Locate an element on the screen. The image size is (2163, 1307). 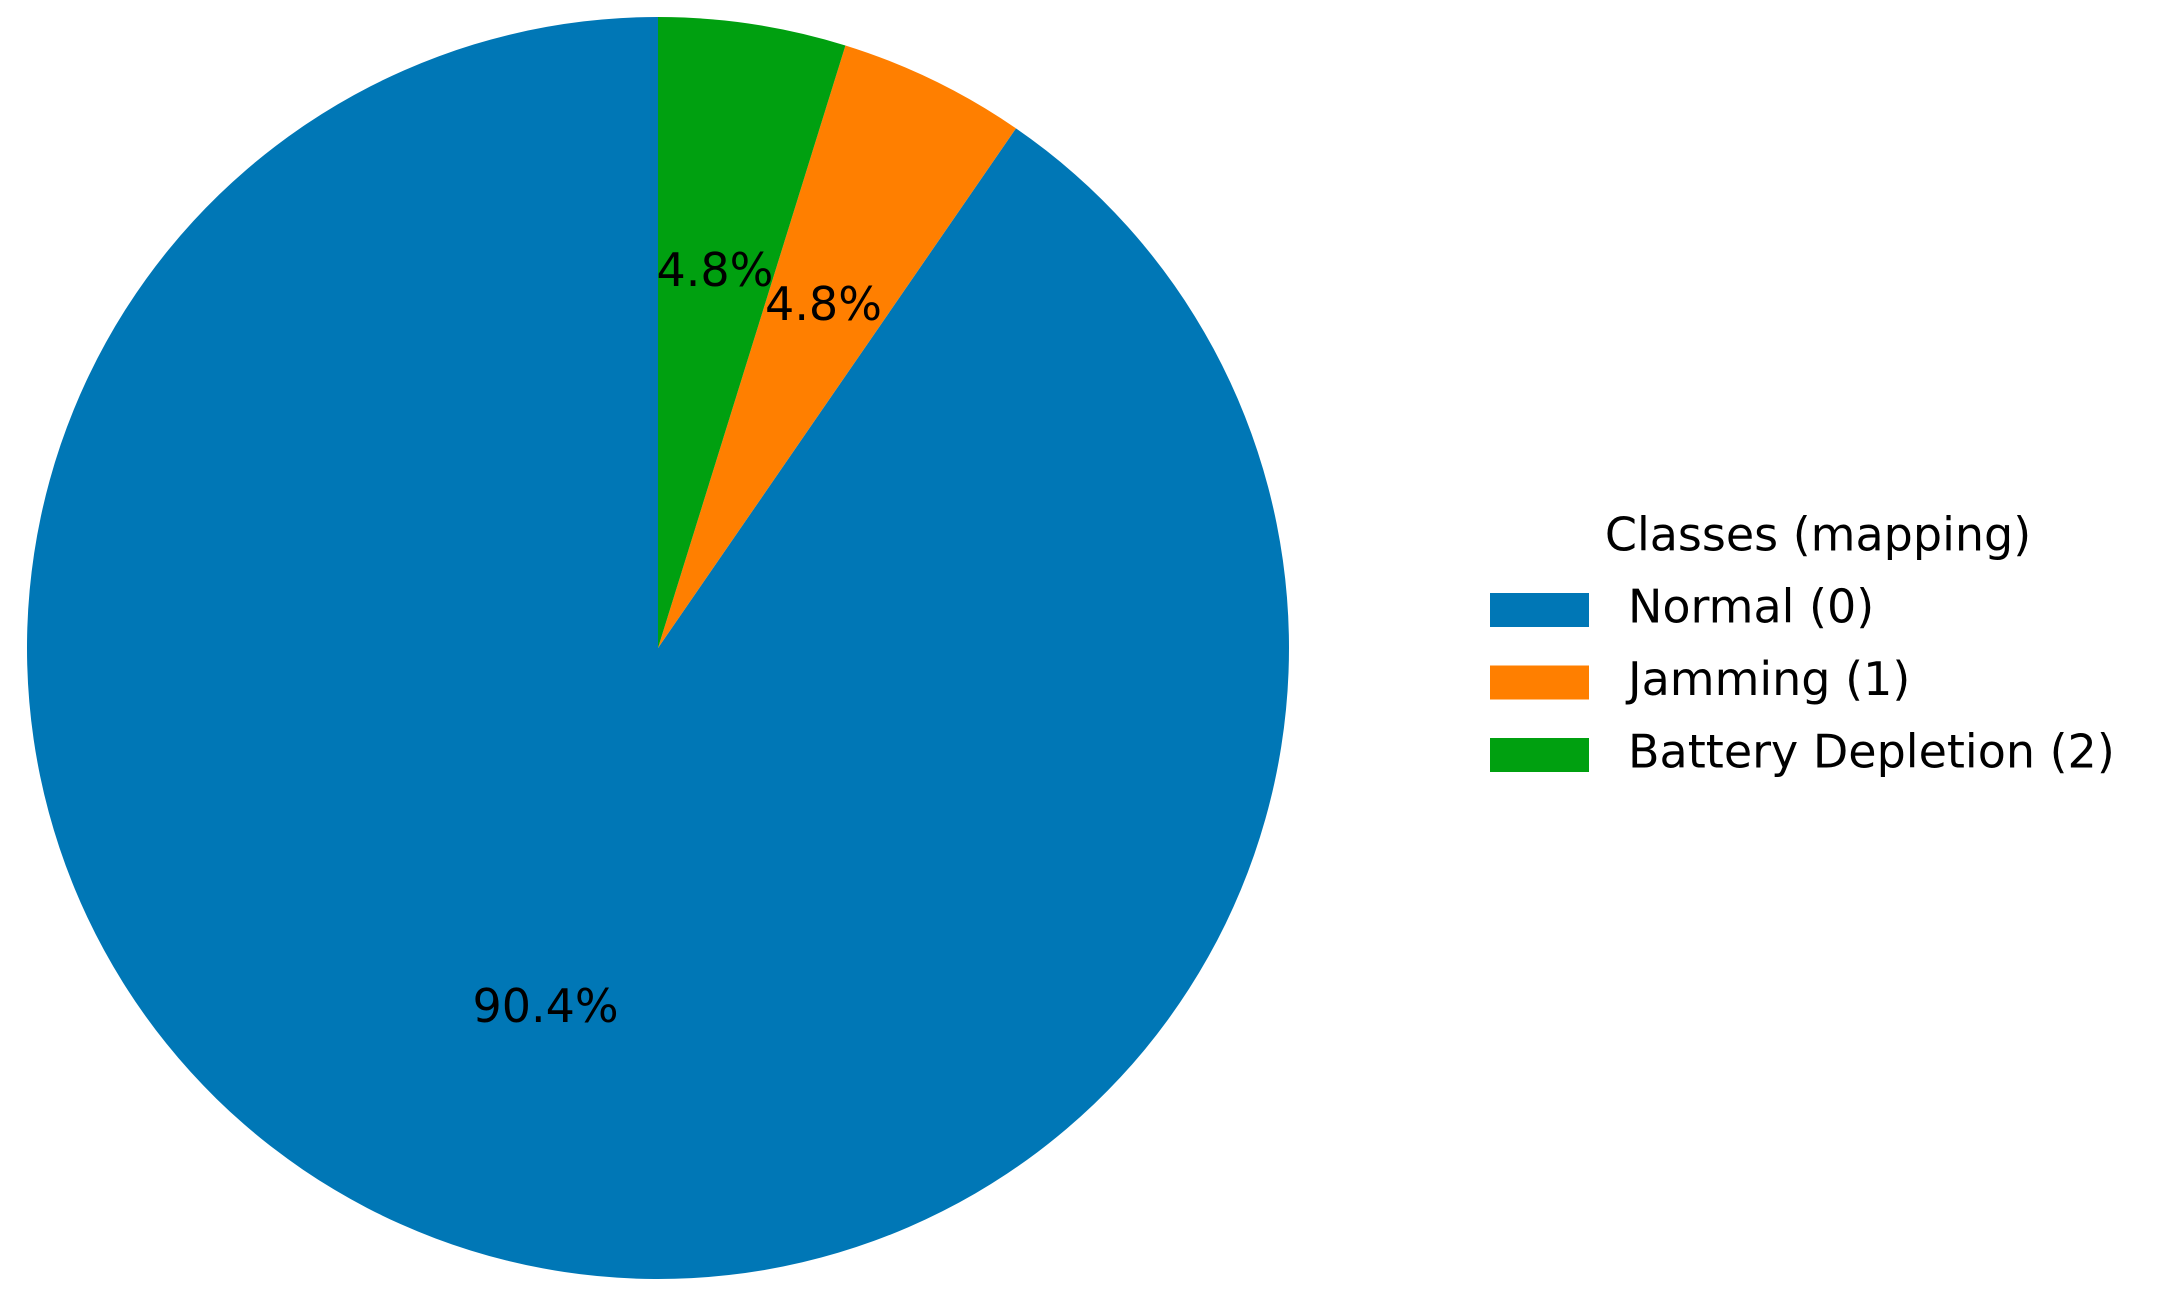
slice-label: 90.4% is located at coordinates (545, 1006).